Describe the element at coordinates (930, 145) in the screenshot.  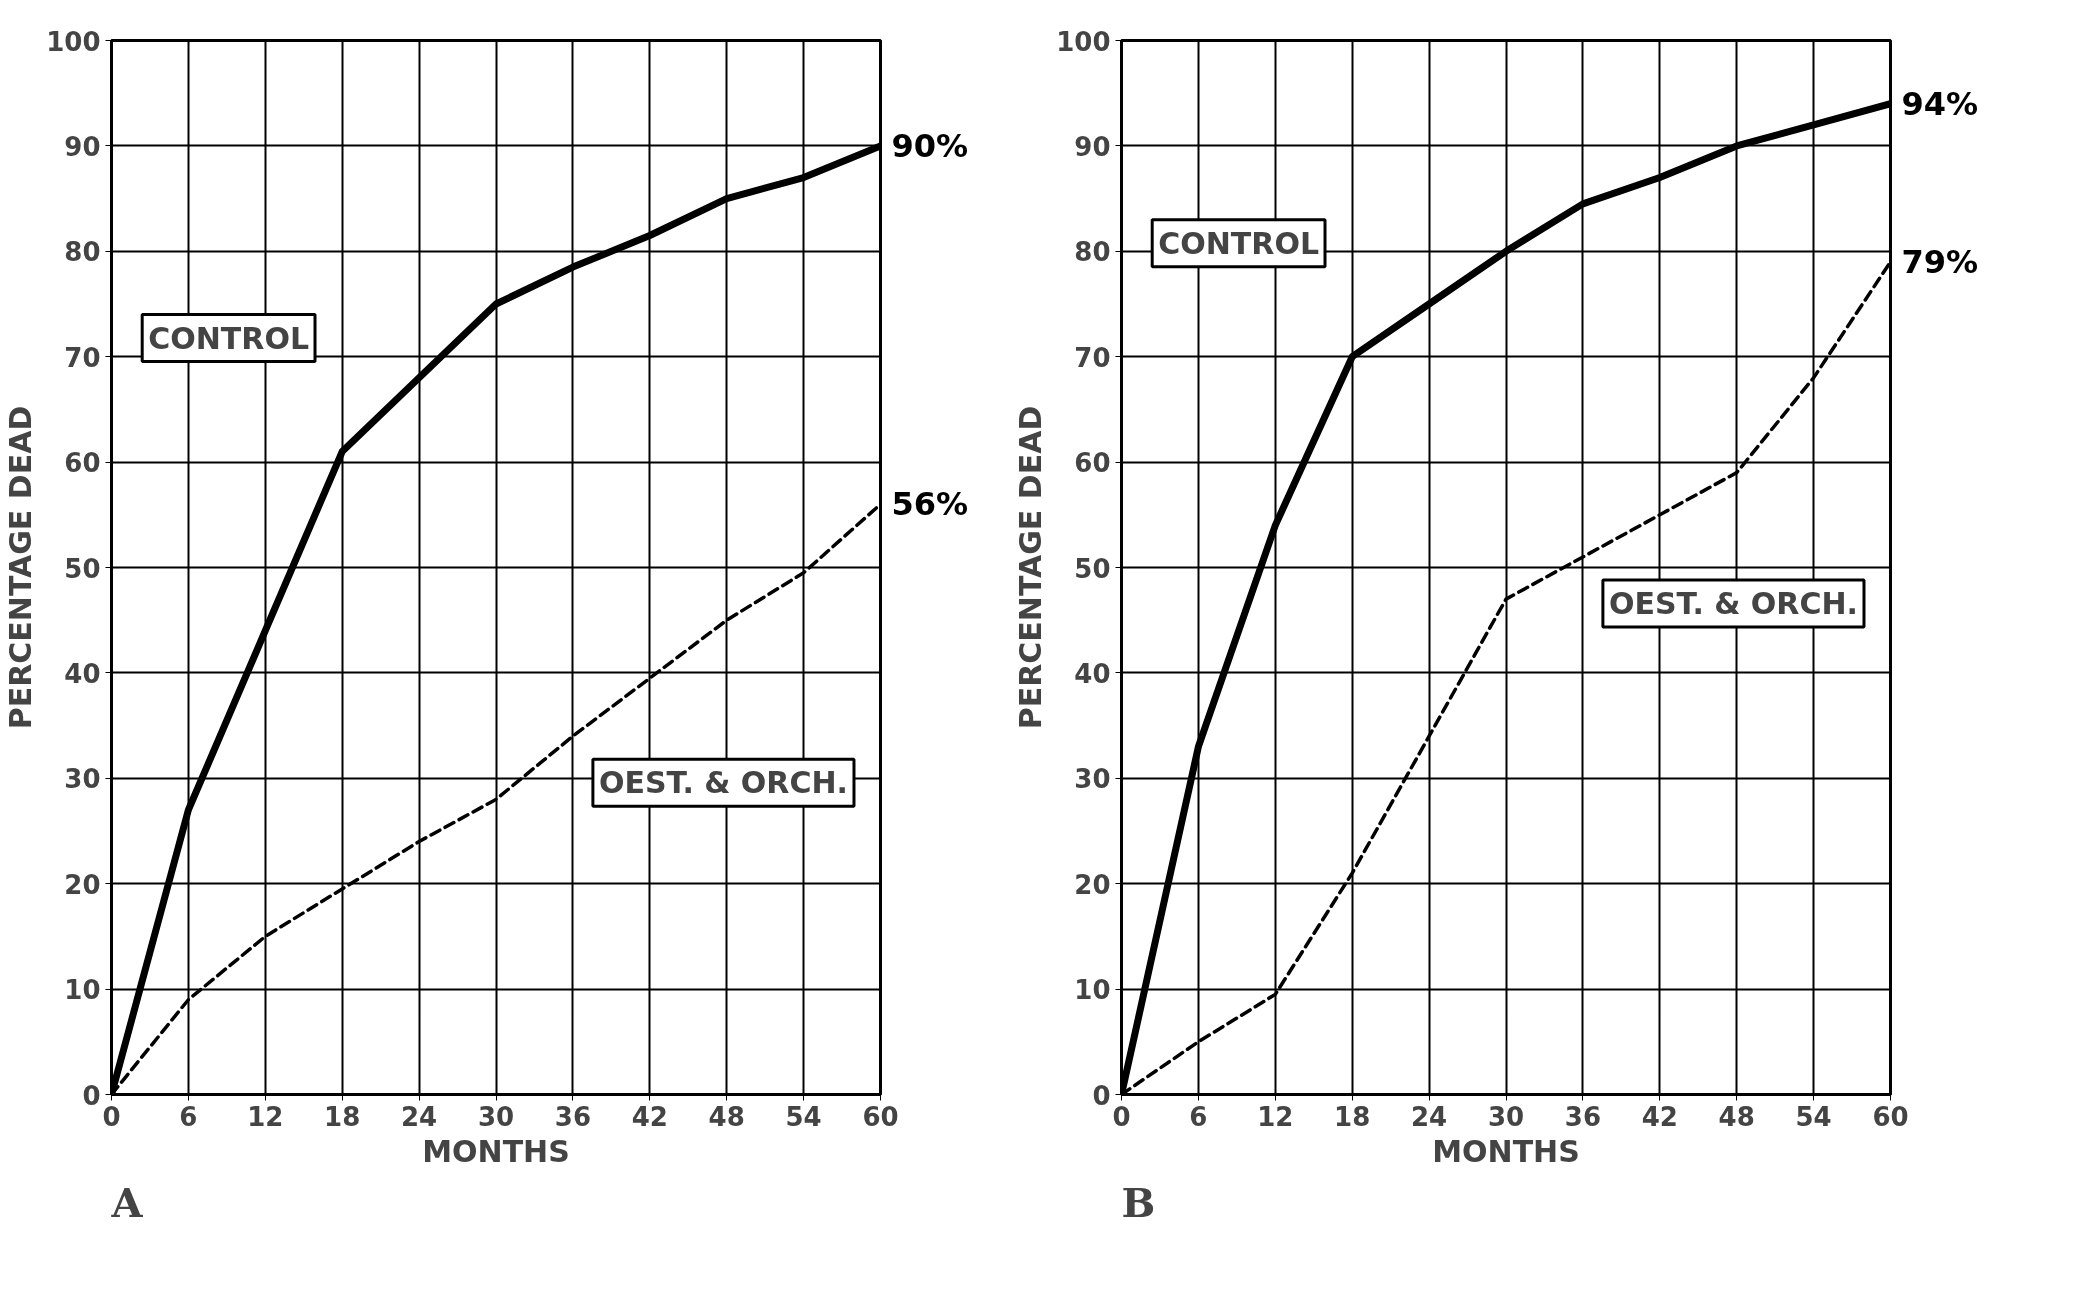
I see `data-label: 90%` at that location.